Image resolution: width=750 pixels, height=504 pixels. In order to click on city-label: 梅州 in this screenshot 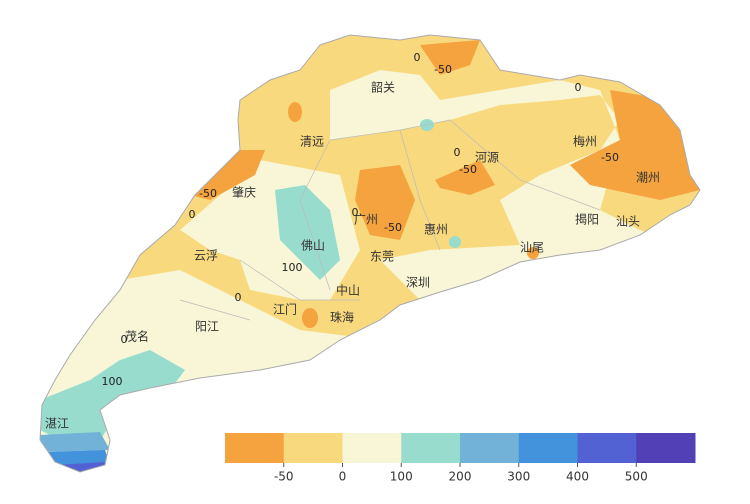, I will do `click(585, 141)`.